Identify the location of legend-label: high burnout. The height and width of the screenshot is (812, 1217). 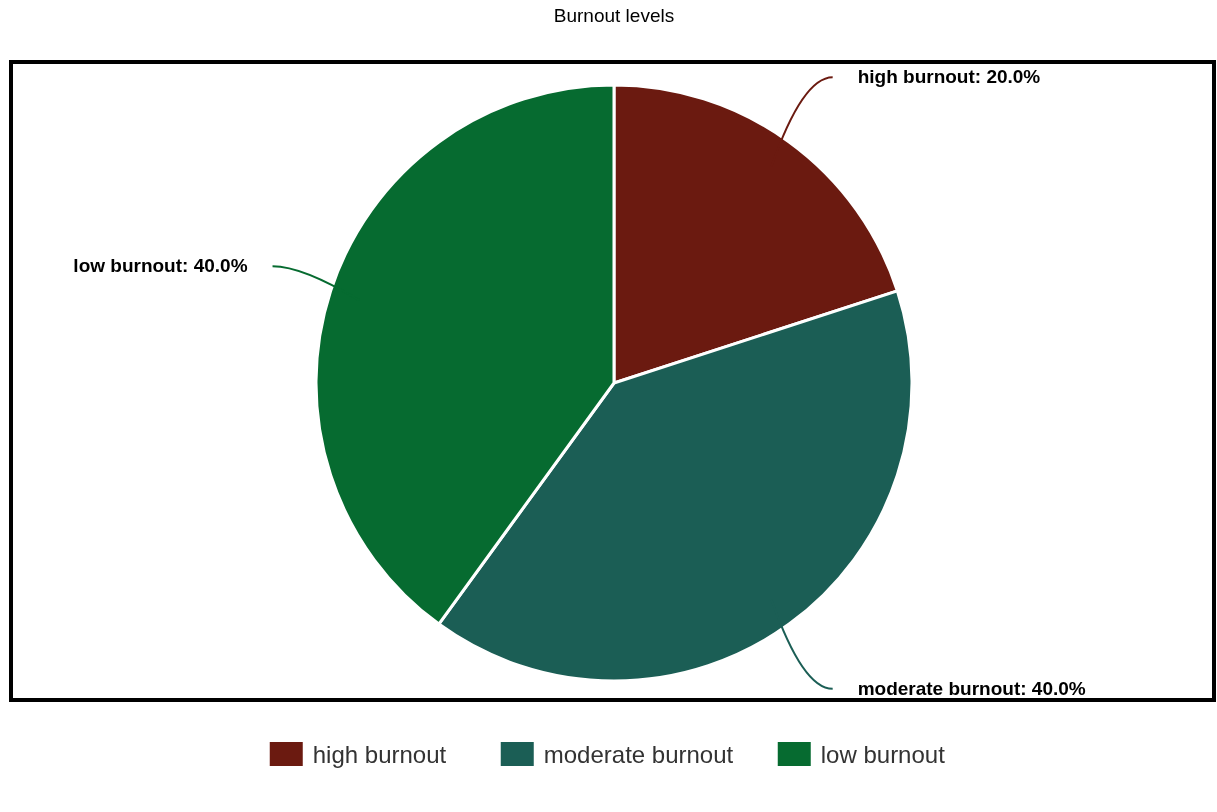
(379, 754).